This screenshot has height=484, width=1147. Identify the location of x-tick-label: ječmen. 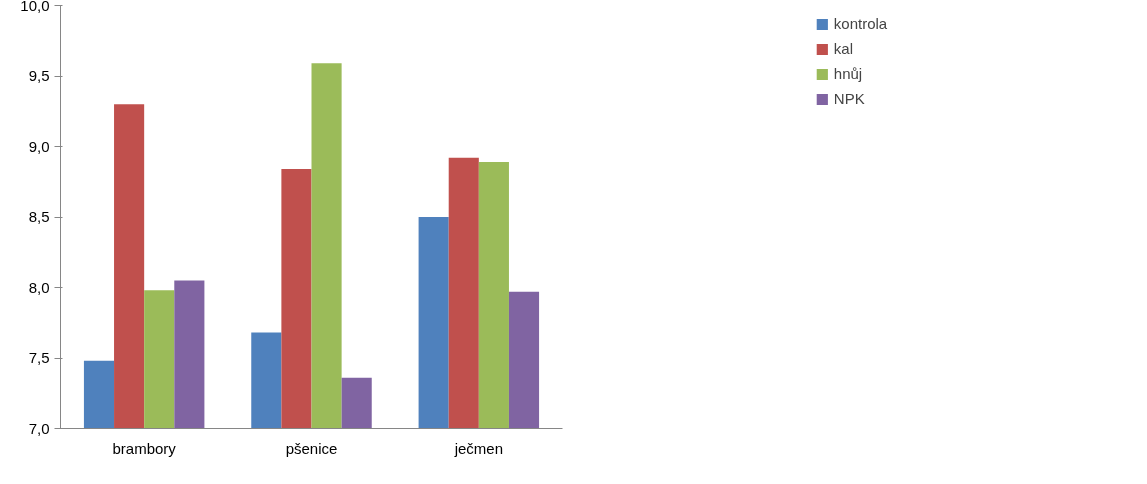
(478, 448).